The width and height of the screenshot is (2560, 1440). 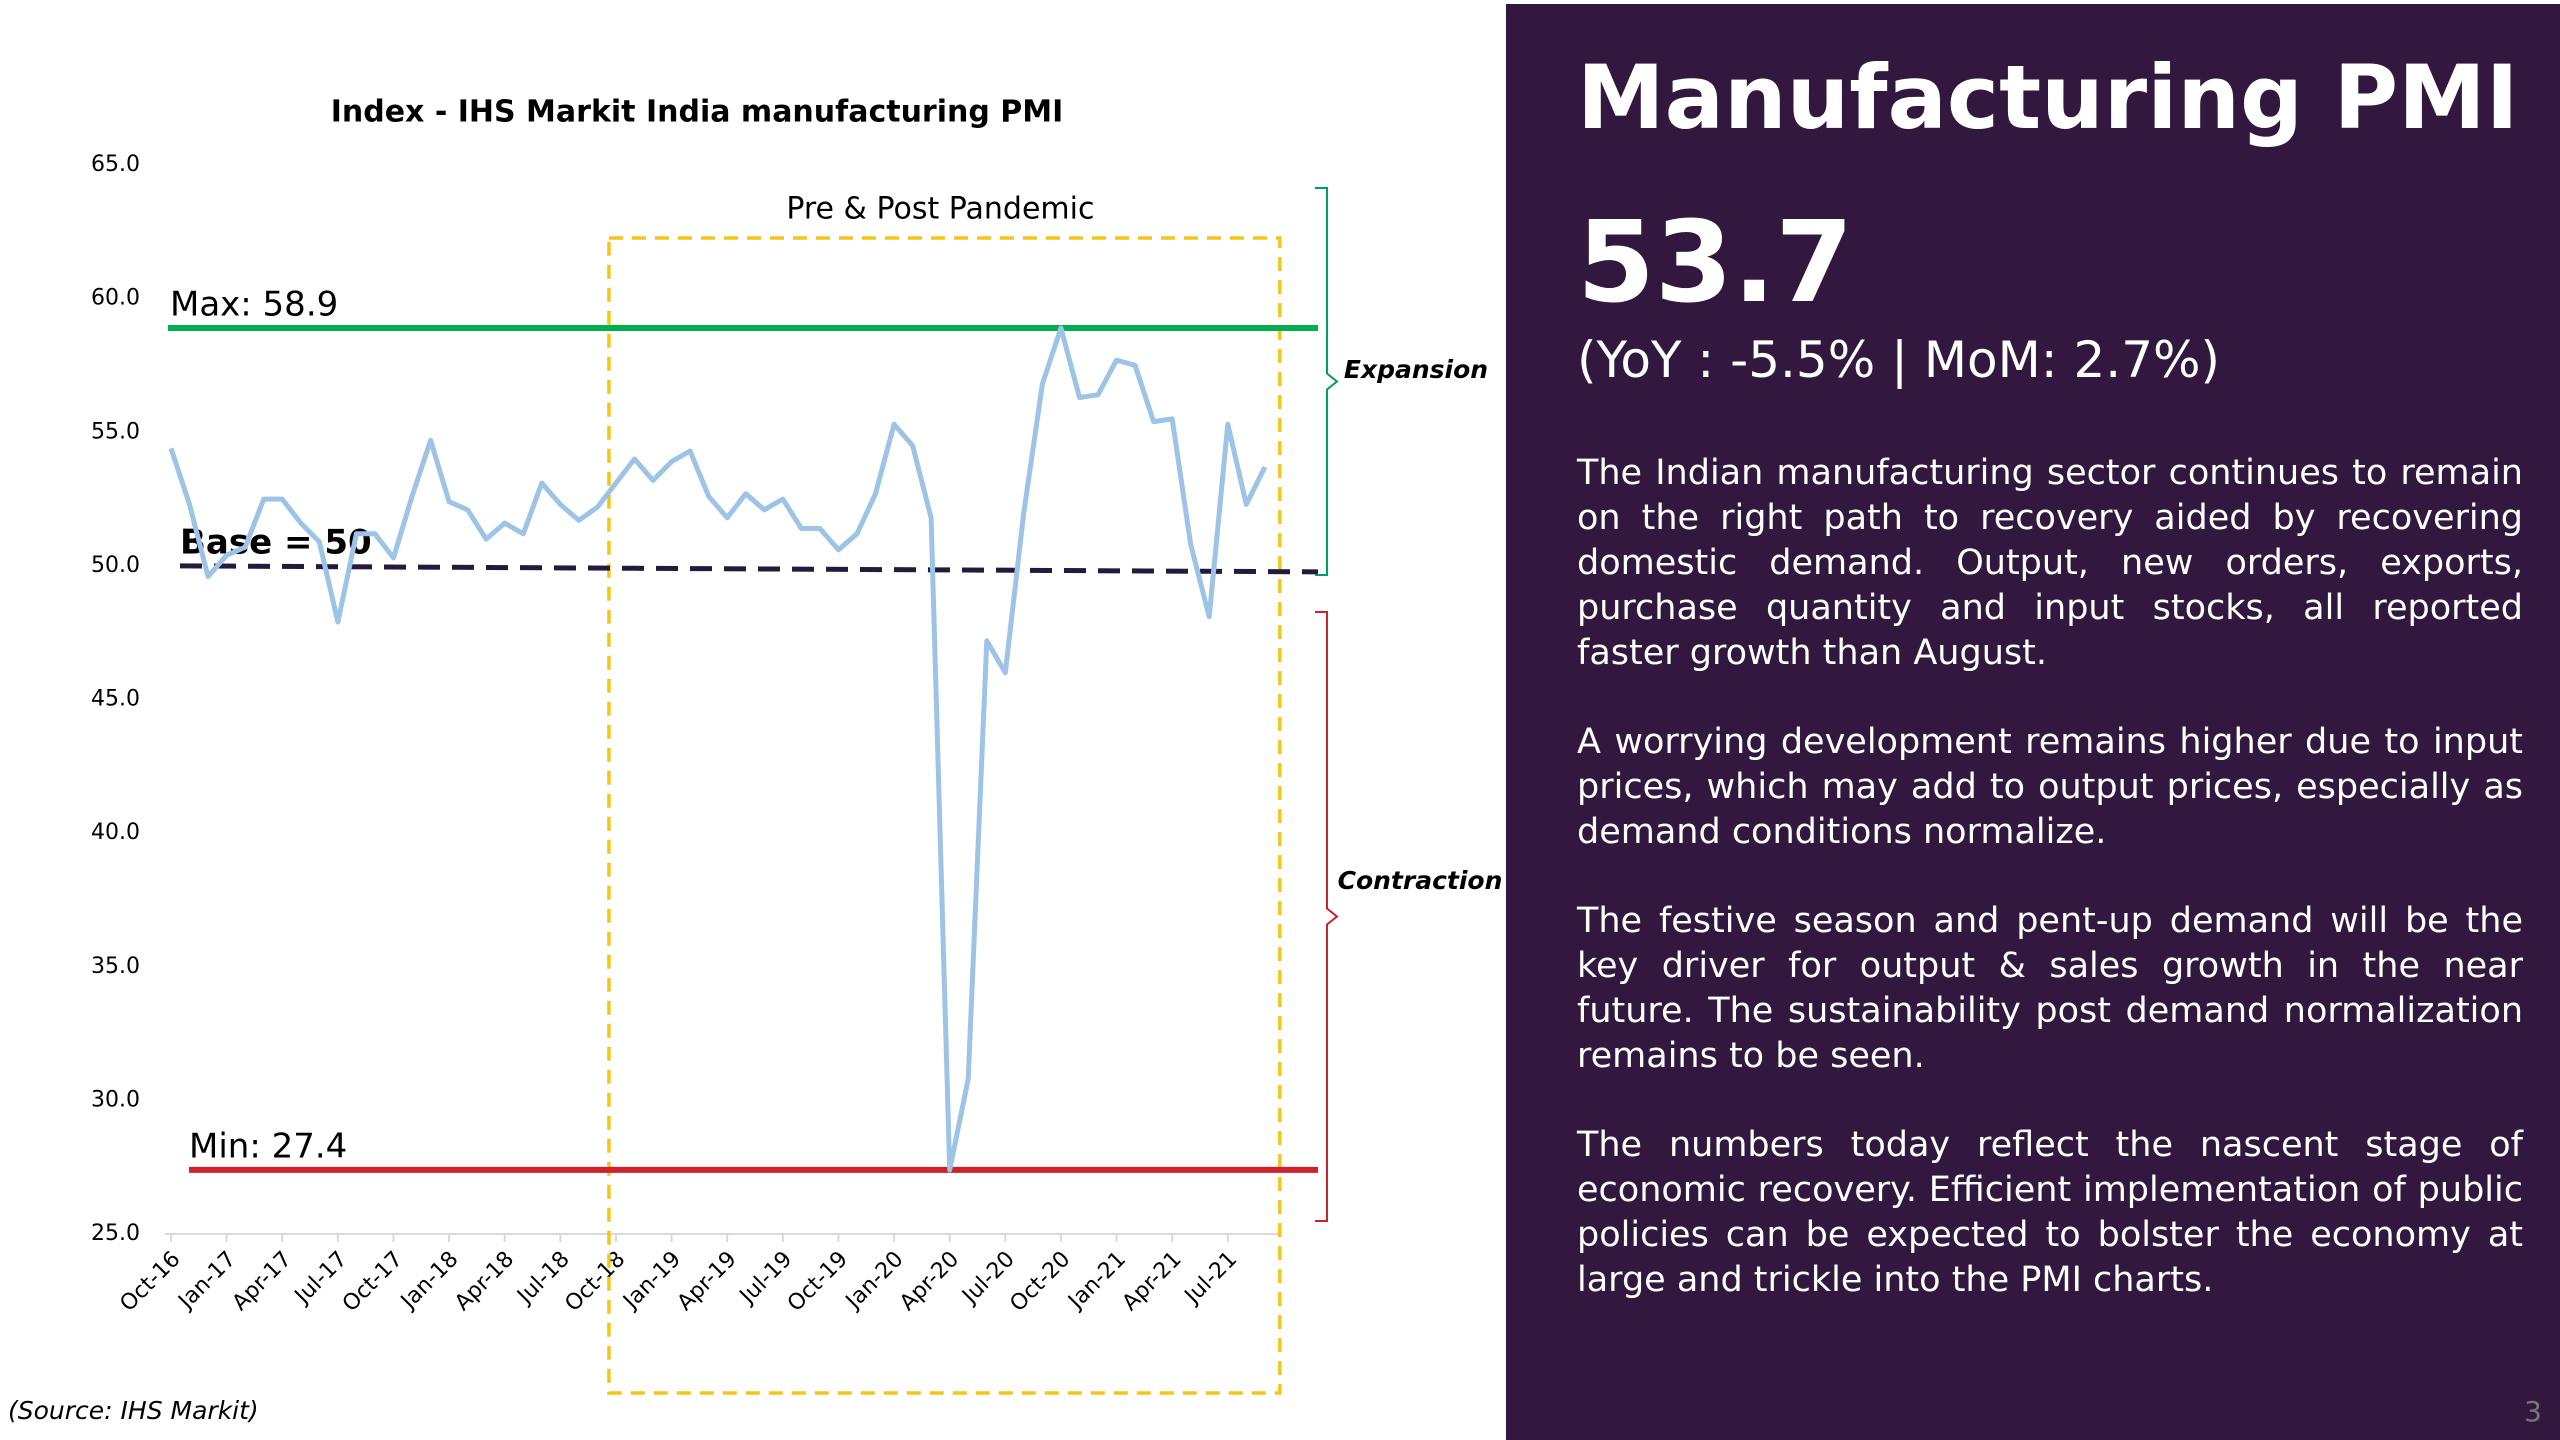 What do you see at coordinates (115, 431) in the screenshot?
I see `y-tick-label: 55.0` at bounding box center [115, 431].